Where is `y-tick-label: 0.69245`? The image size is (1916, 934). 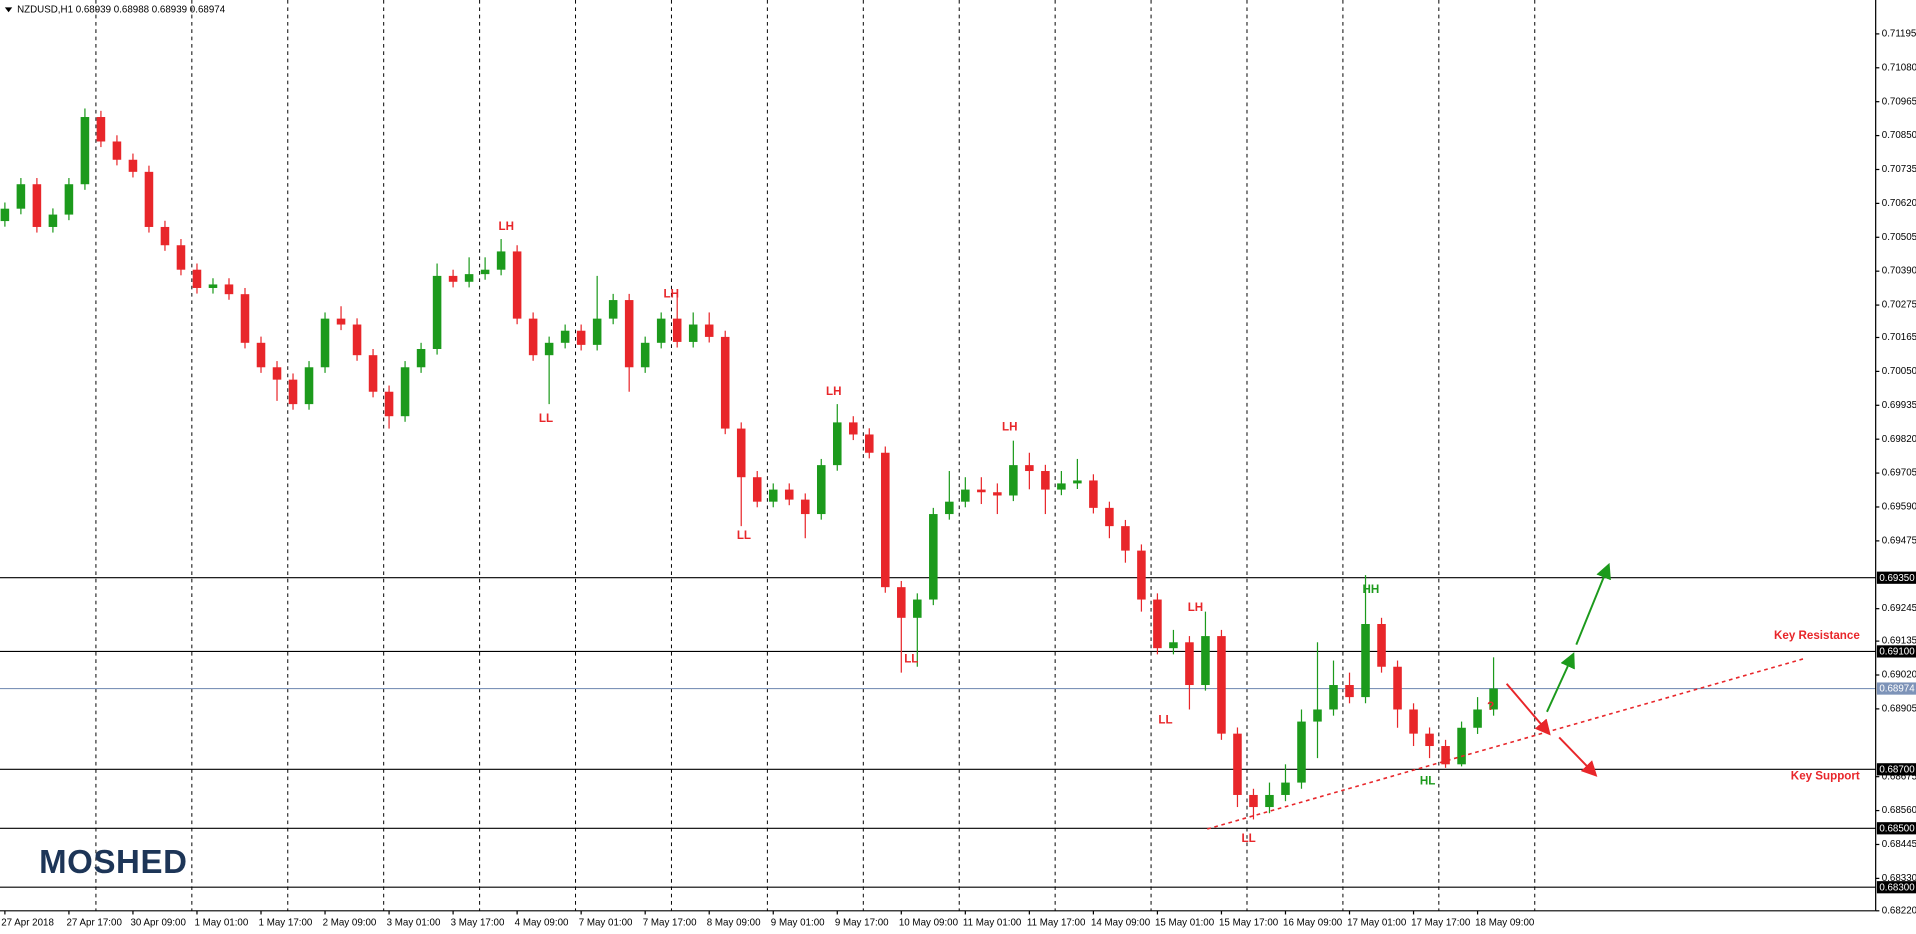 y-tick-label: 0.69245 is located at coordinates (1899, 608).